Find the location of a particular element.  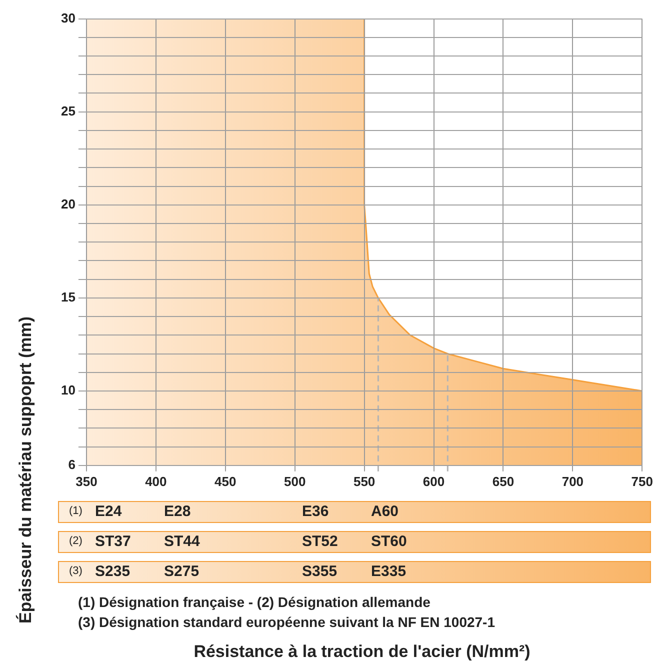

x-tick-label: 700 is located at coordinates (573, 481).